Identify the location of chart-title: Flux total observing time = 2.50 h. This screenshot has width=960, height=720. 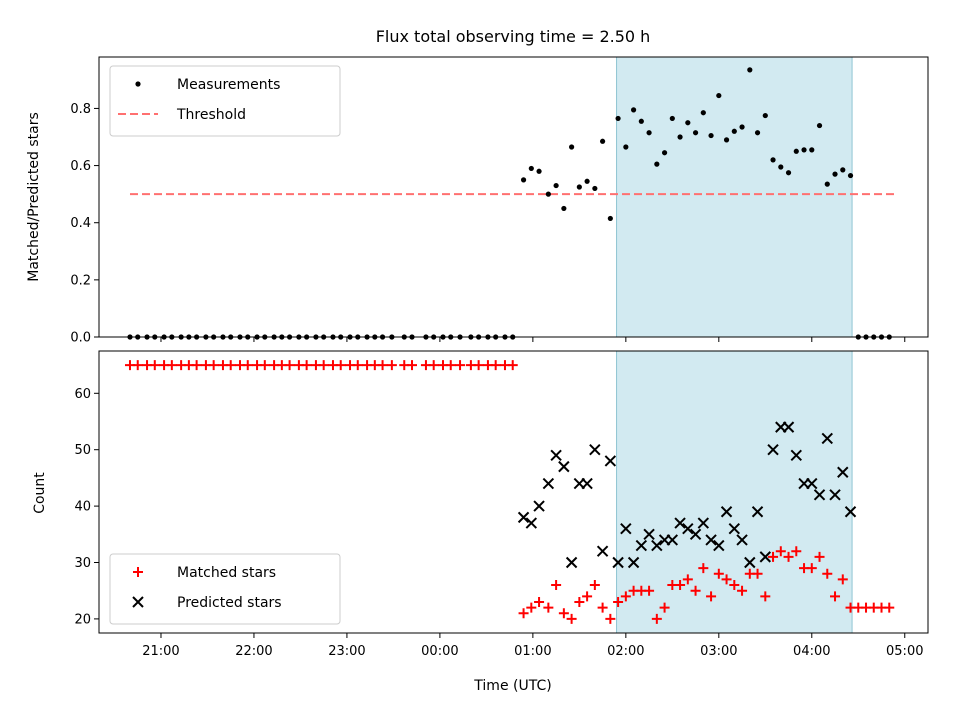
(513, 36).